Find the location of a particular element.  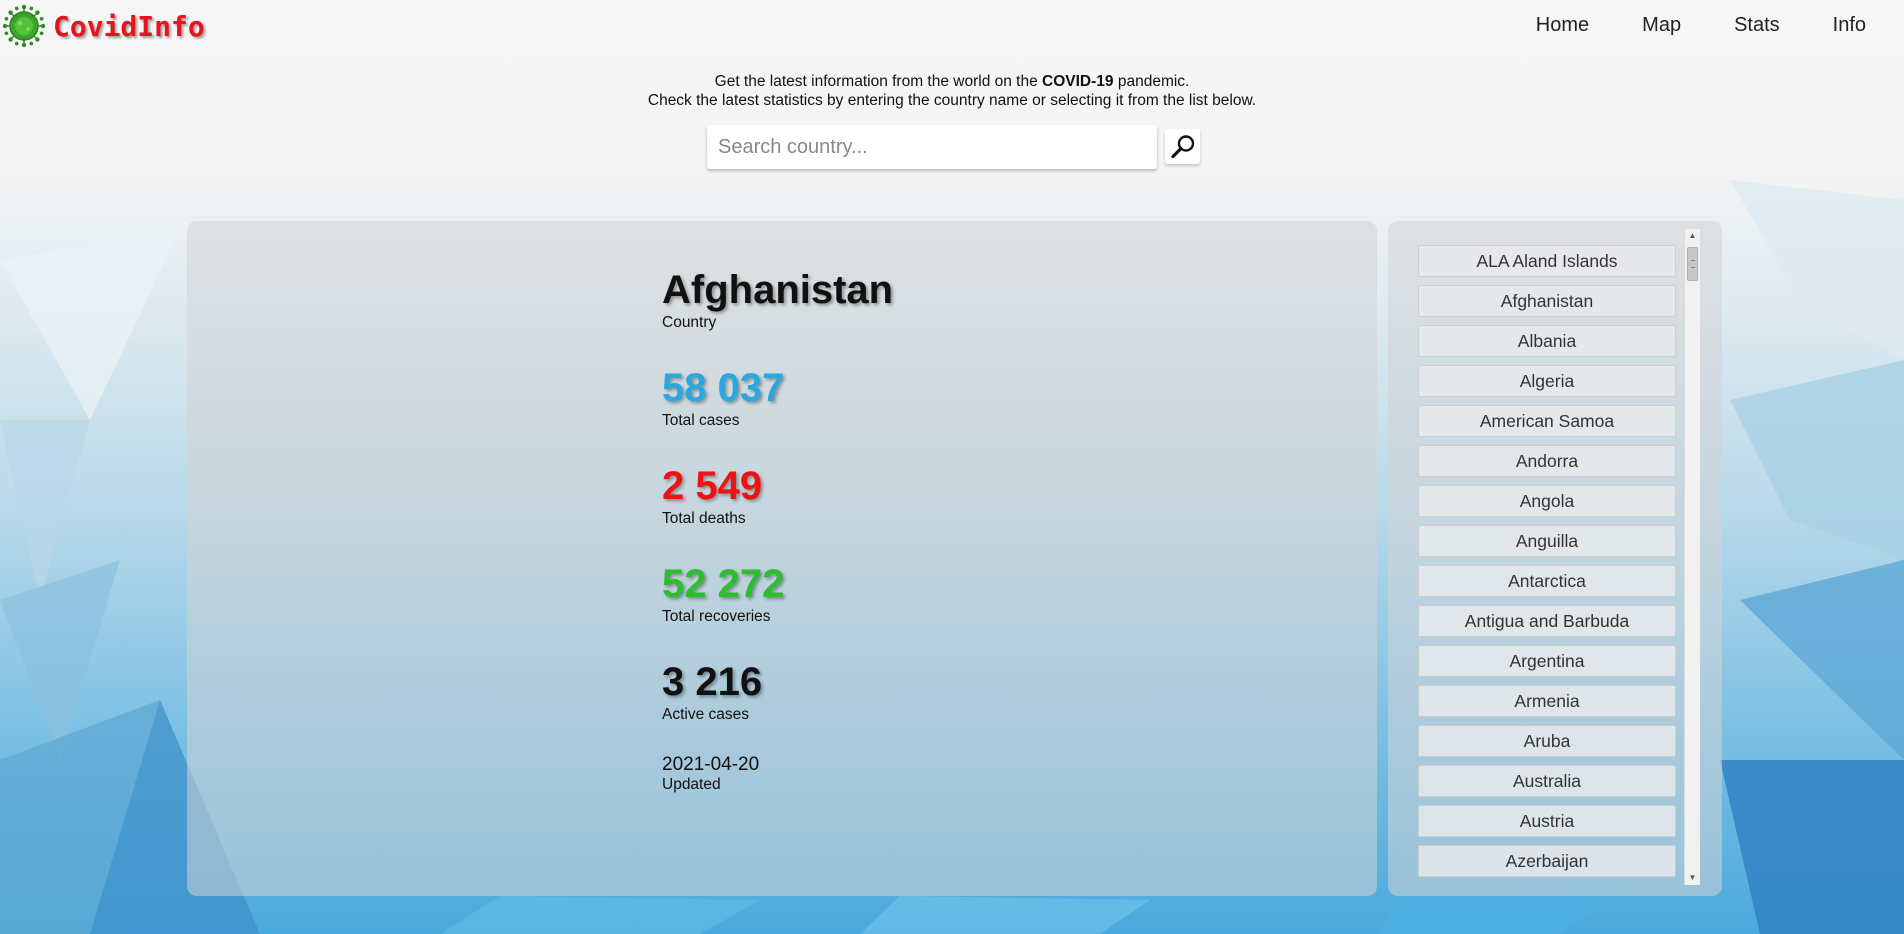

updated-stat: 2021-04-20 Updated is located at coordinates (777, 774).